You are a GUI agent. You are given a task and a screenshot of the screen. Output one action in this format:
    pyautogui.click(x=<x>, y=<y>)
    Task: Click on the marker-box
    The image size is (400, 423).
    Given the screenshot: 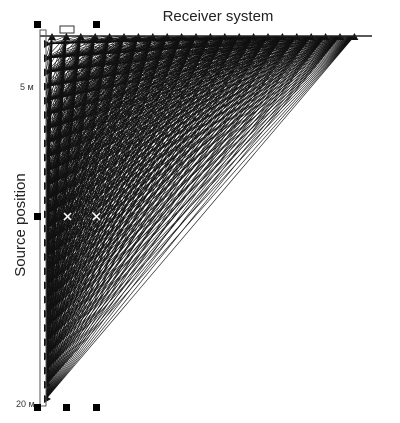 What is the action you would take?
    pyautogui.click(x=67, y=29)
    